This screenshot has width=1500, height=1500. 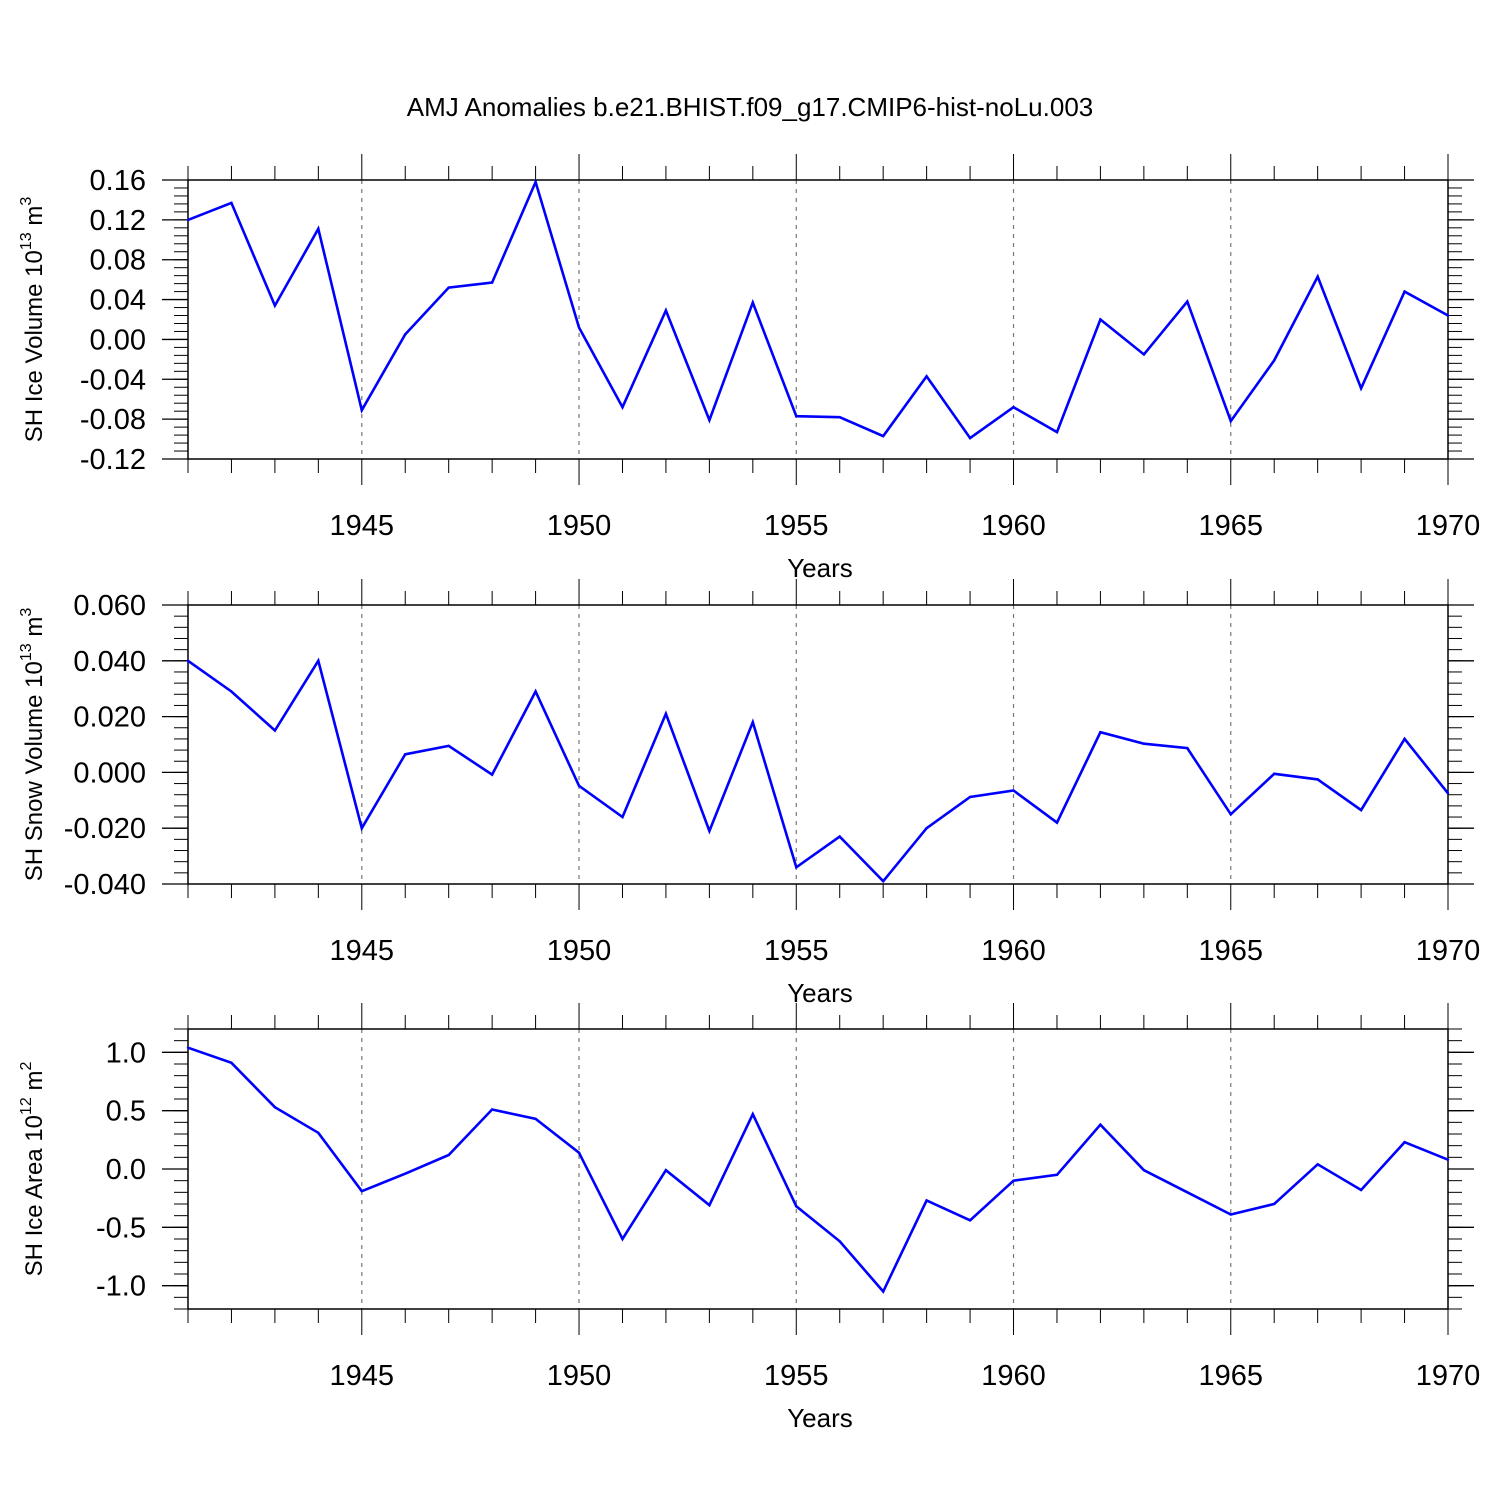 I want to click on x-axis-label: Years, so click(x=820, y=1418).